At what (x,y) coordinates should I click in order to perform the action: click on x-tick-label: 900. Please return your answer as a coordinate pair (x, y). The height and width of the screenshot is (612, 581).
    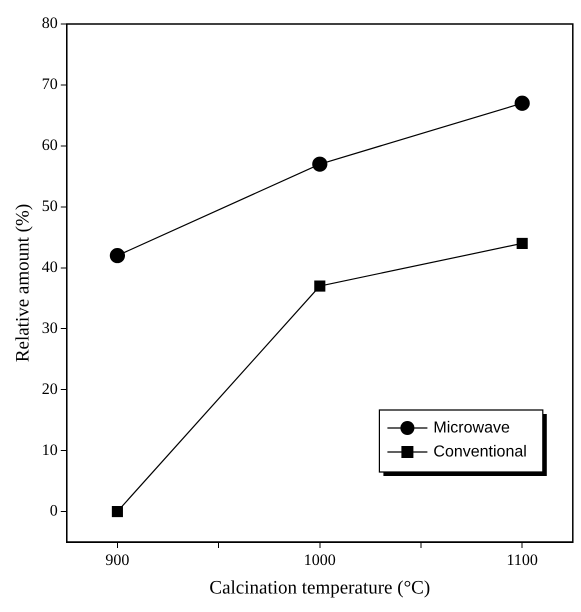
    Looking at the image, I should click on (117, 560).